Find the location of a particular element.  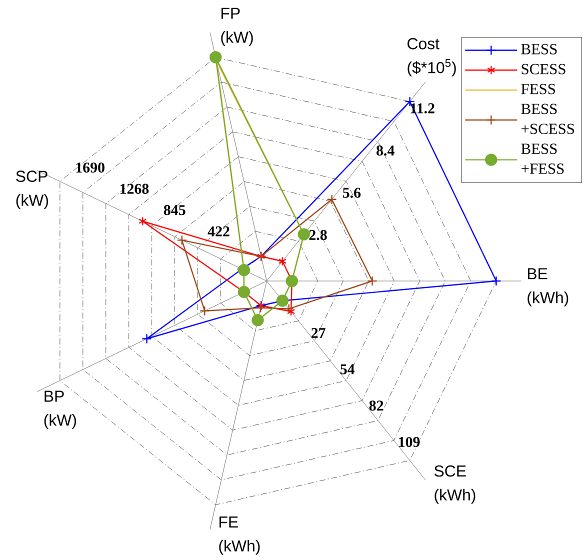

spoke-label: BP (kW) is located at coordinates (60, 409).